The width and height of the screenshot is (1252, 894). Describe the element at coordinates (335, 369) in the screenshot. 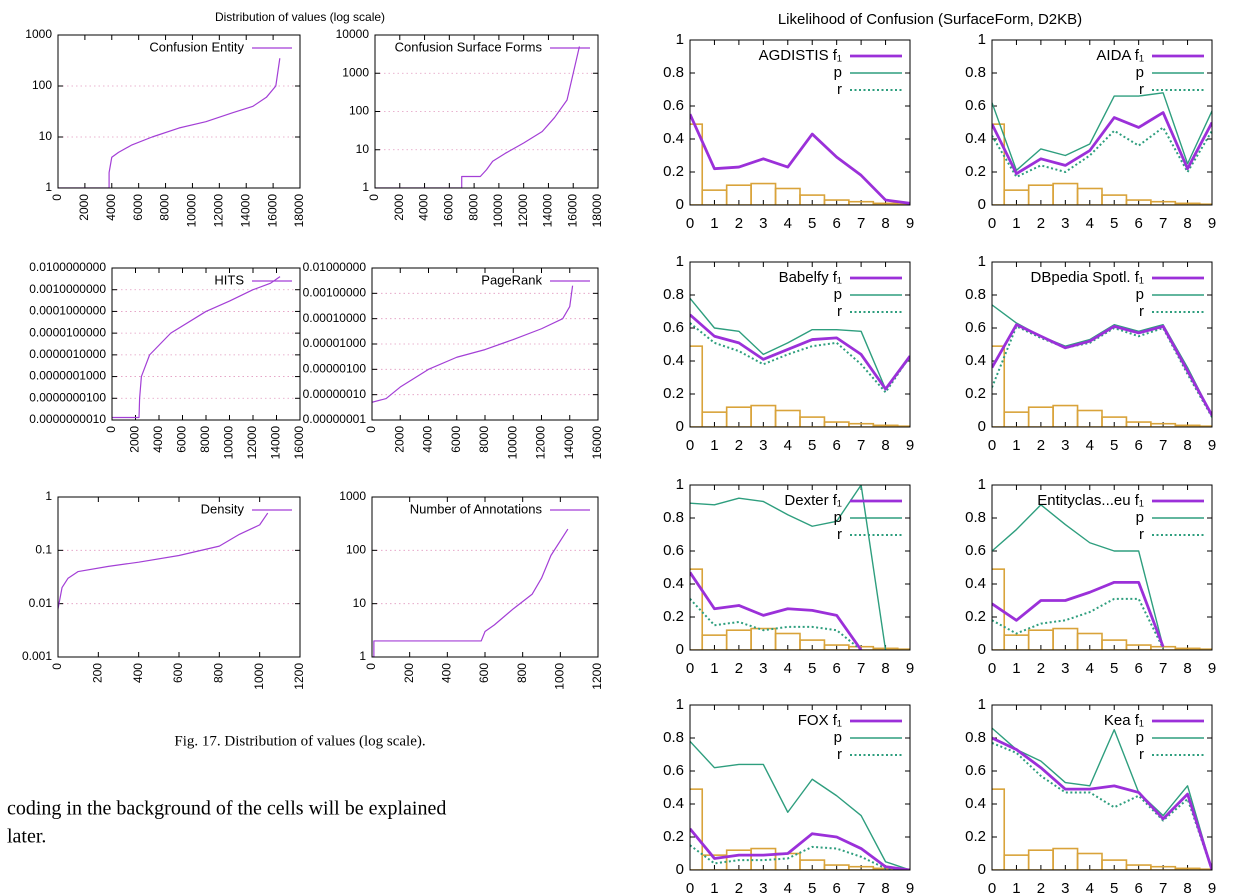

I see `y-tick-label: 0.00000100` at that location.